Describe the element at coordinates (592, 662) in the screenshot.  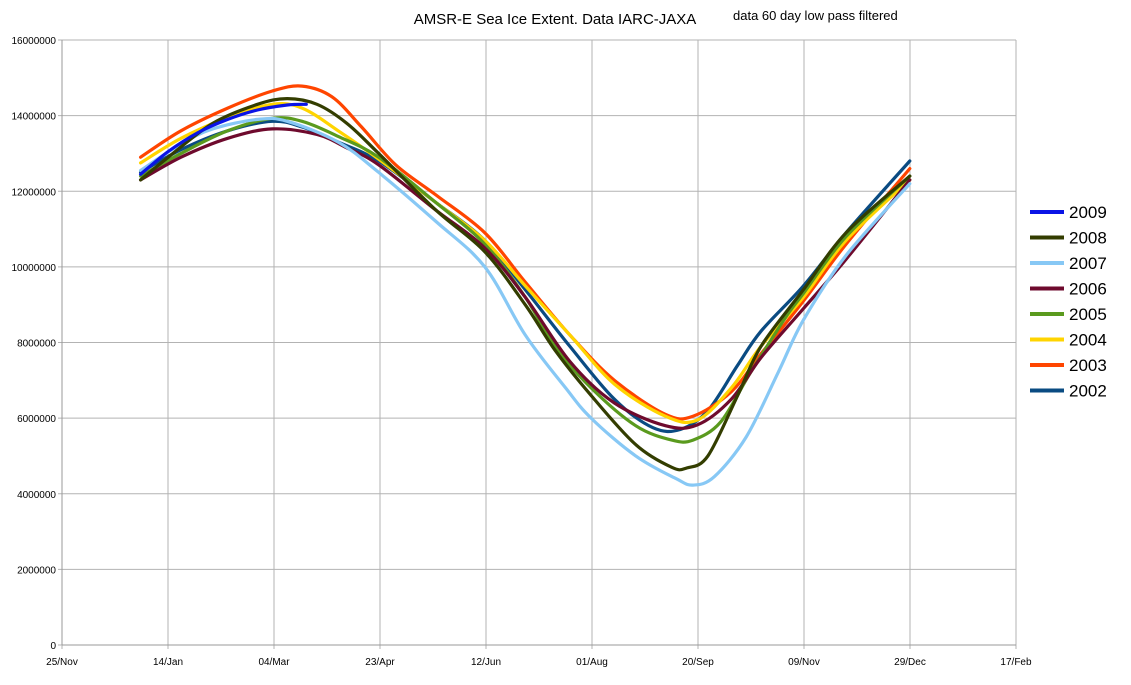
I see `x-tick-label: 01/Aug` at that location.